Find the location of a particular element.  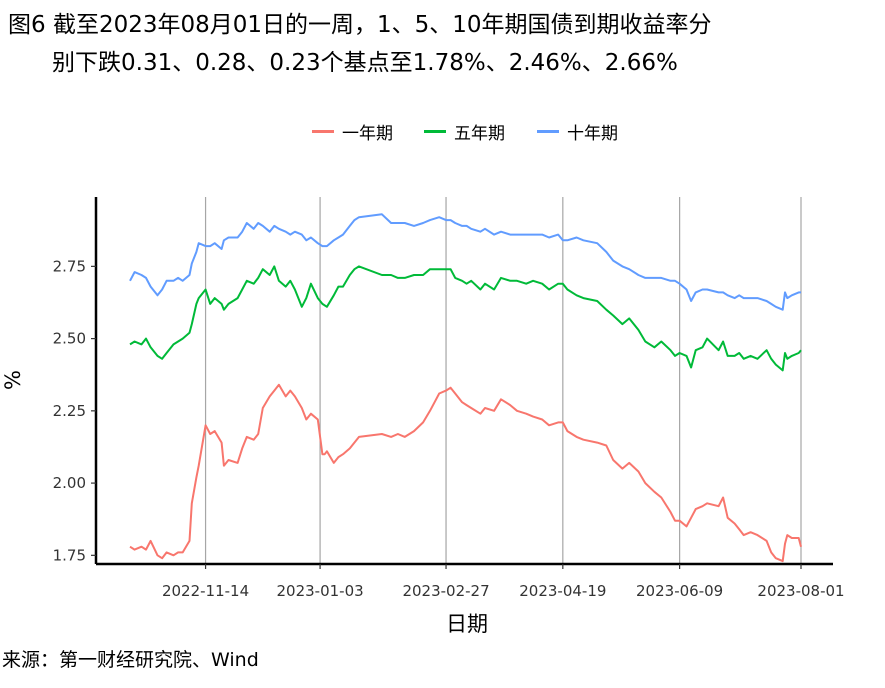

y-tick-label: 1.75 is located at coordinates (69, 555).